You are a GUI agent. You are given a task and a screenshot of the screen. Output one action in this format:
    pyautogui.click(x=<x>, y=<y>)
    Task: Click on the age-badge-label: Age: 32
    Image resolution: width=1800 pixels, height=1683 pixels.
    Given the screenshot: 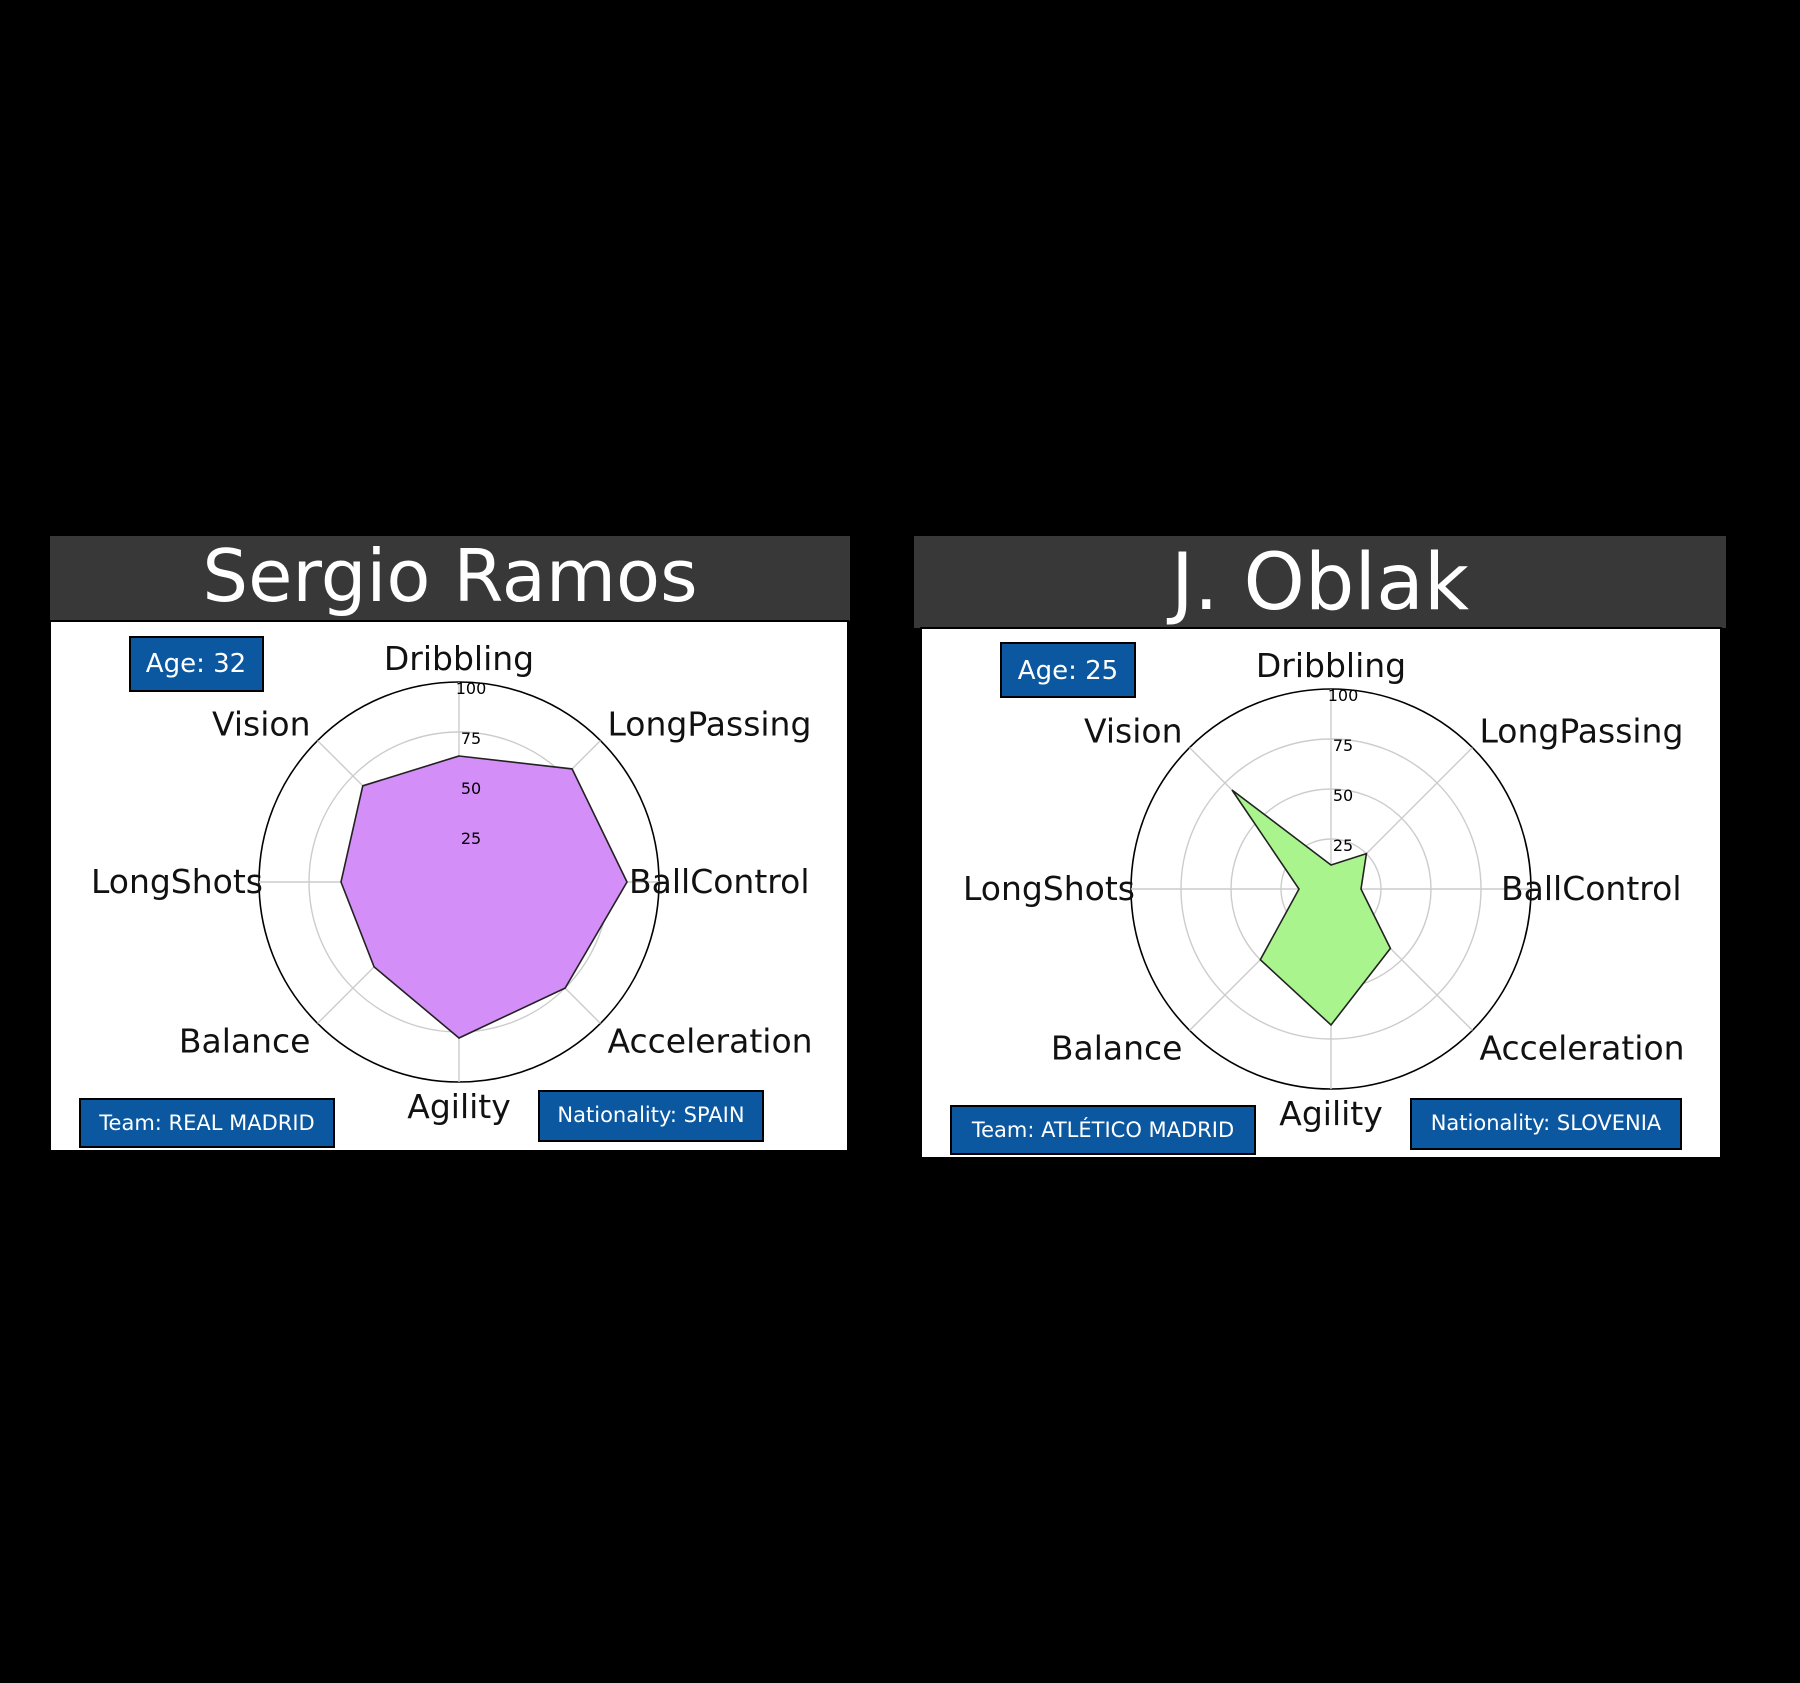 What is the action you would take?
    pyautogui.click(x=196, y=664)
    